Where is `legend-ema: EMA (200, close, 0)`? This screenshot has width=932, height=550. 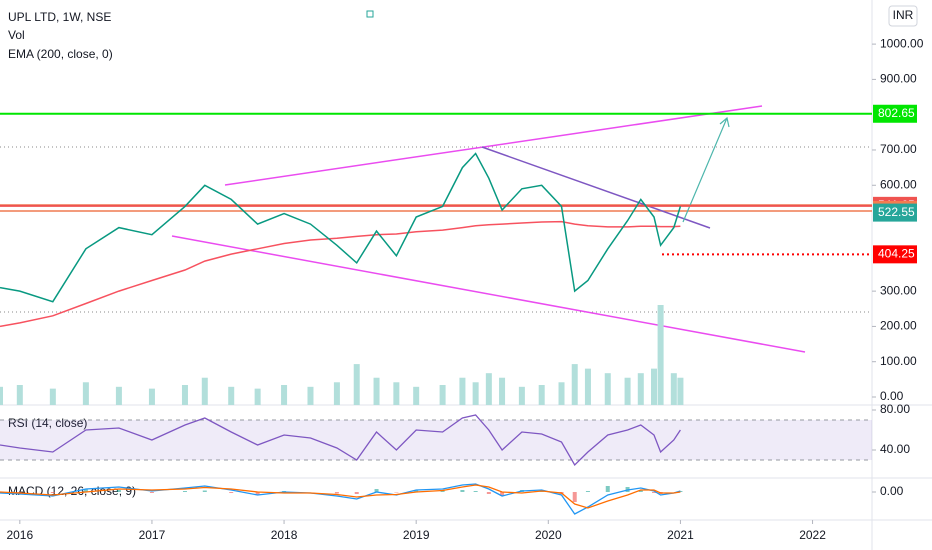 legend-ema: EMA (200, close, 0) is located at coordinates (60, 54).